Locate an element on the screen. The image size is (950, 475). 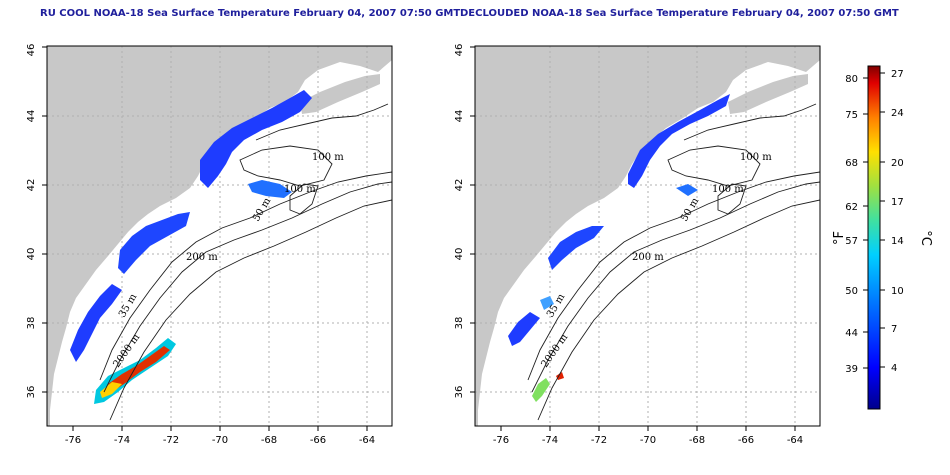
right-nova-scotia is located at coordinates (768, 94).